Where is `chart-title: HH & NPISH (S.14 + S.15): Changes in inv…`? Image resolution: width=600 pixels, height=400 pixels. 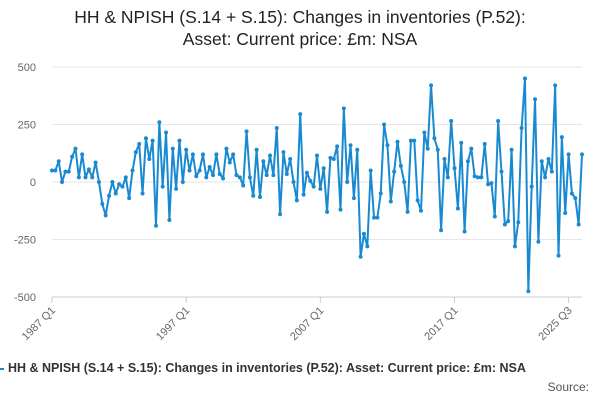
chart-title: HH & NPISH (S.14 + S.15): Changes in inv… is located at coordinates (300, 28).